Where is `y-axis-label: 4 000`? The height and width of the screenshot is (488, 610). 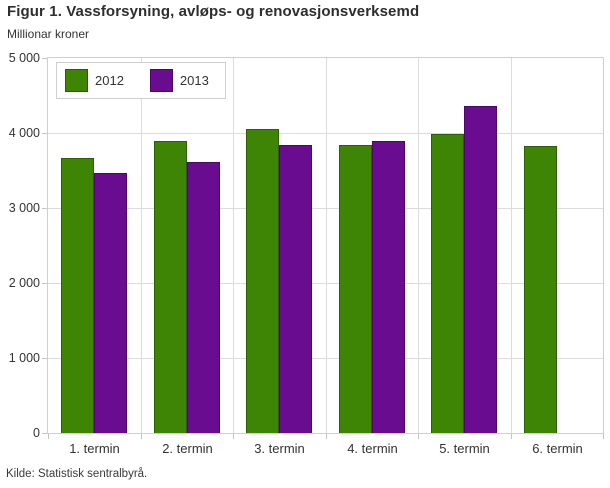
y-axis-label: 4 000 is located at coordinates (24, 133).